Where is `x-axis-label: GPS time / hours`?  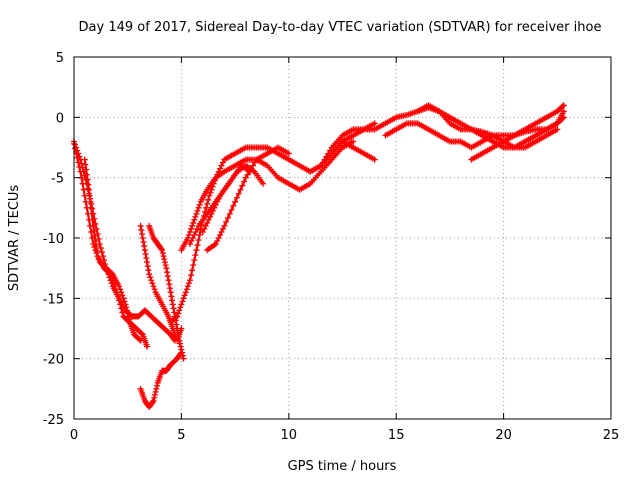 x-axis-label: GPS time / hours is located at coordinates (342, 466).